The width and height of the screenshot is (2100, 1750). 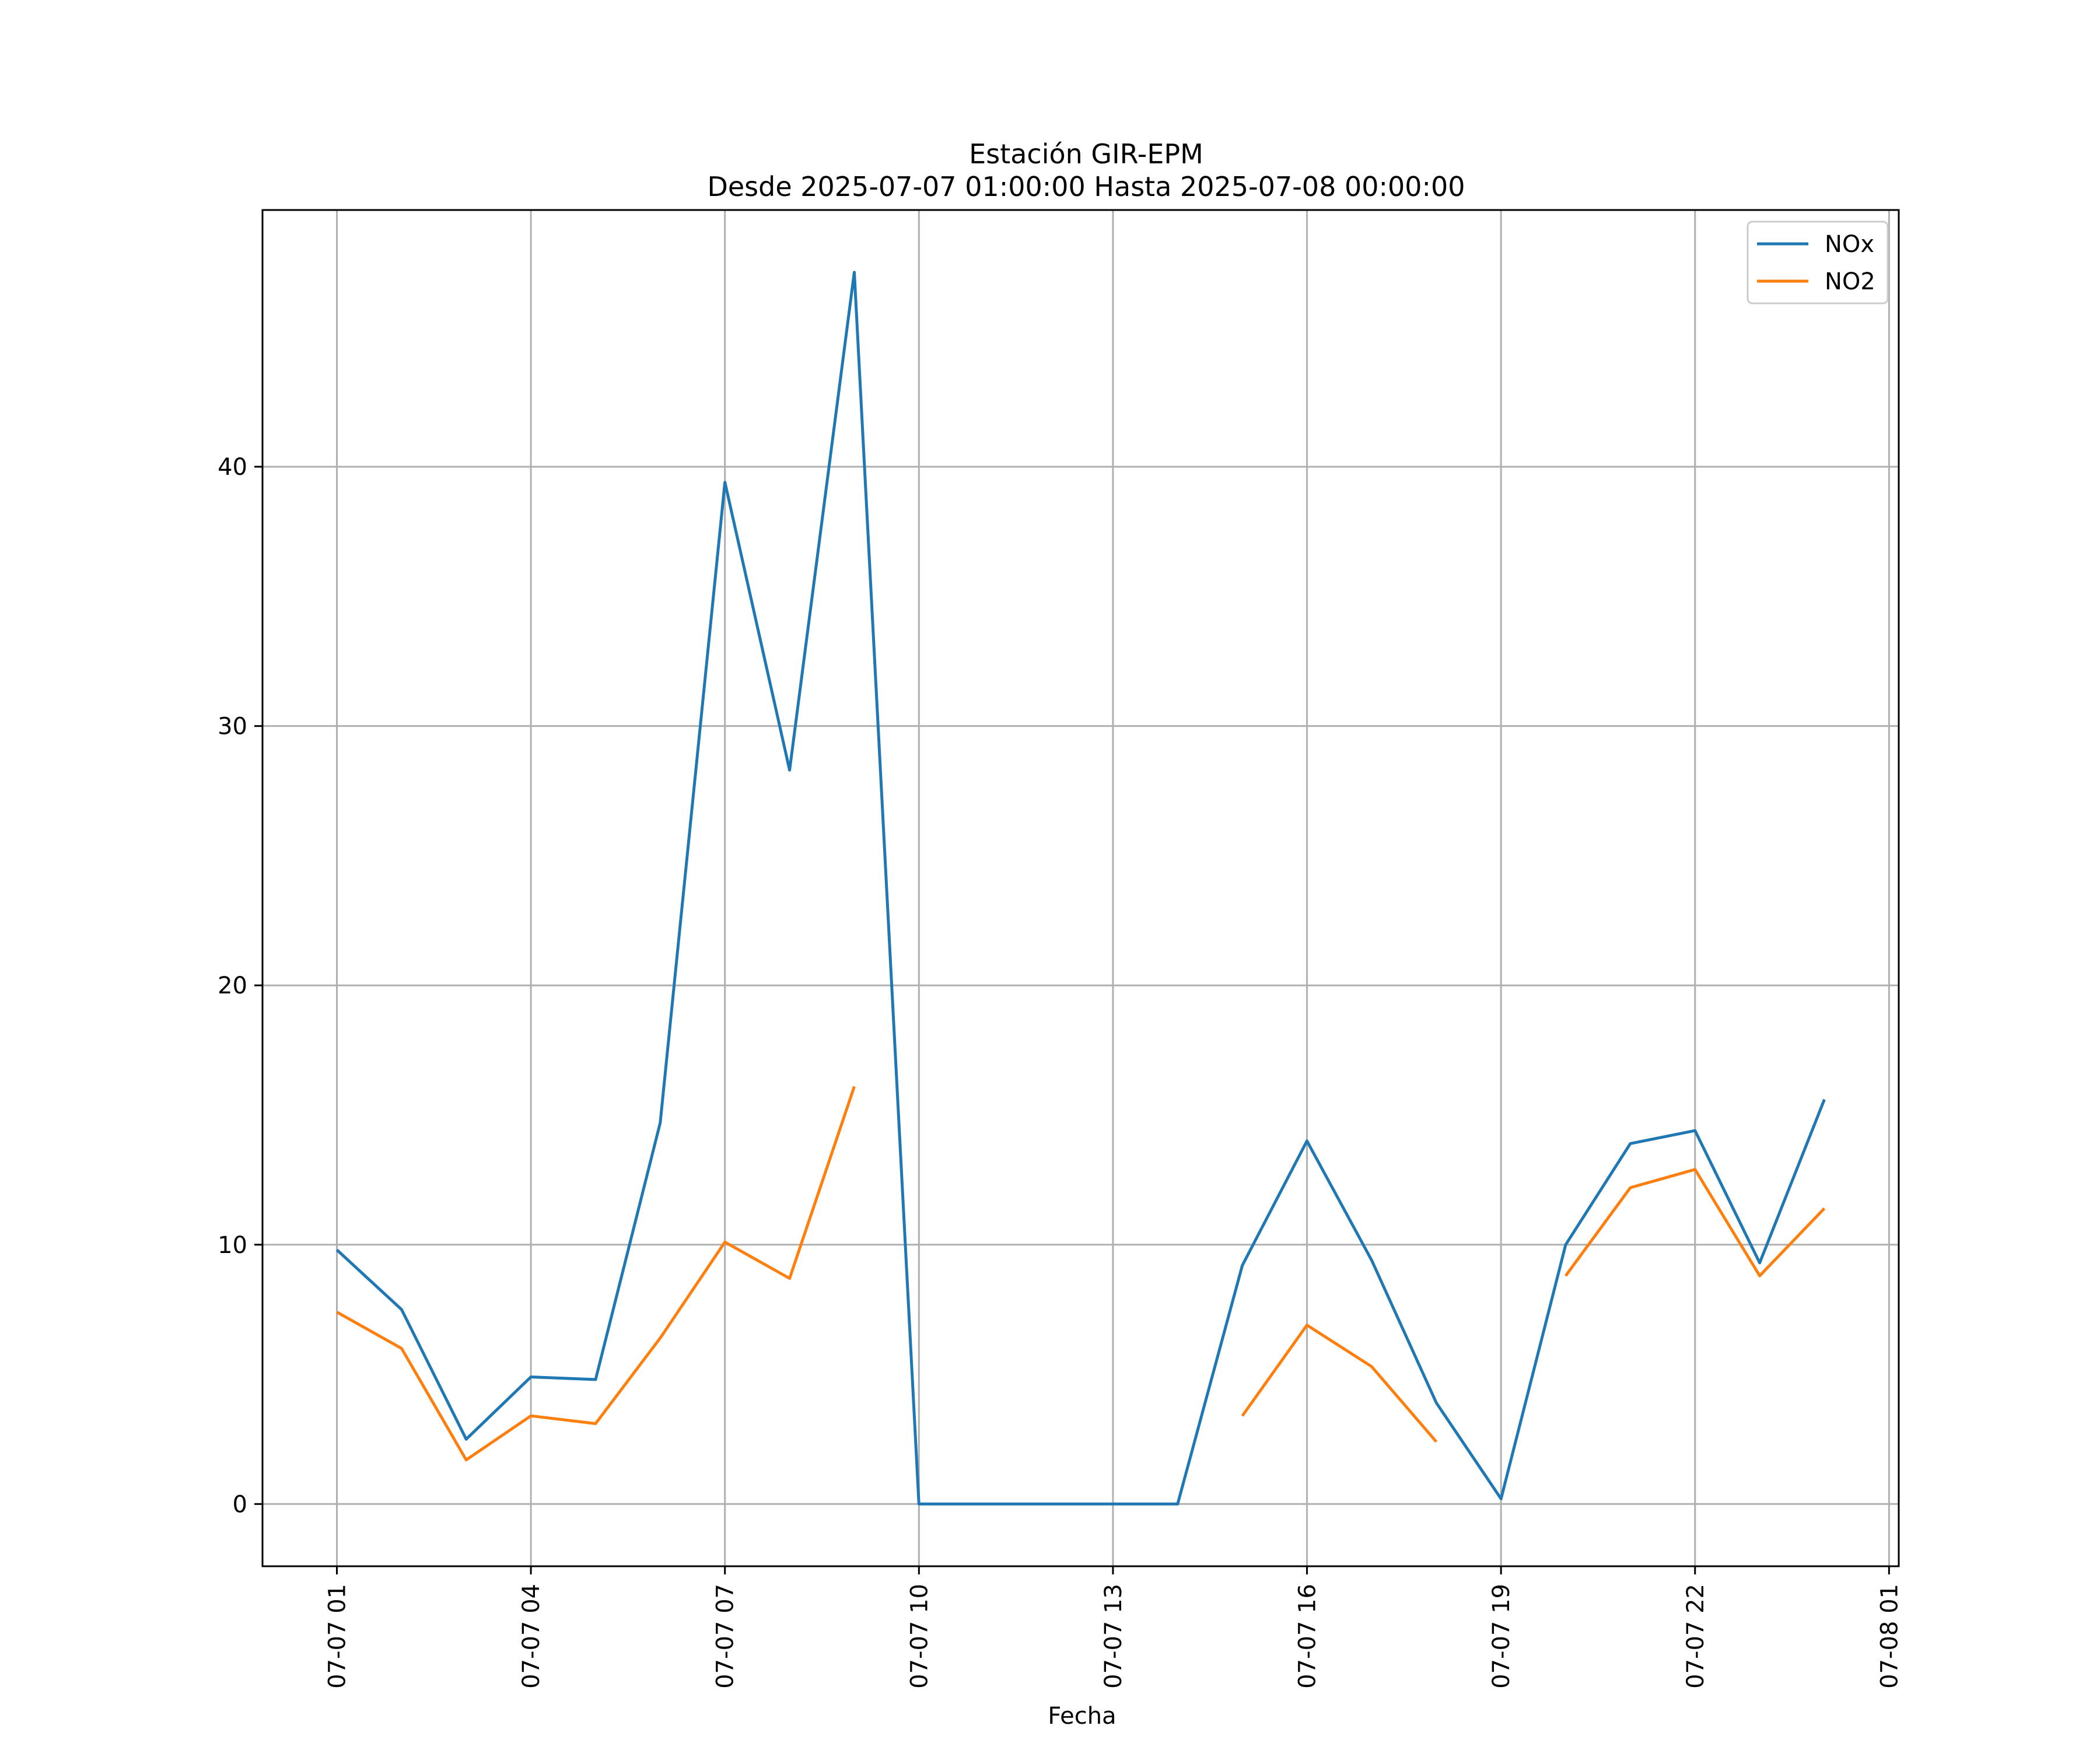 I want to click on chart-title: Estación GIR-EPM, so click(x=1086, y=154).